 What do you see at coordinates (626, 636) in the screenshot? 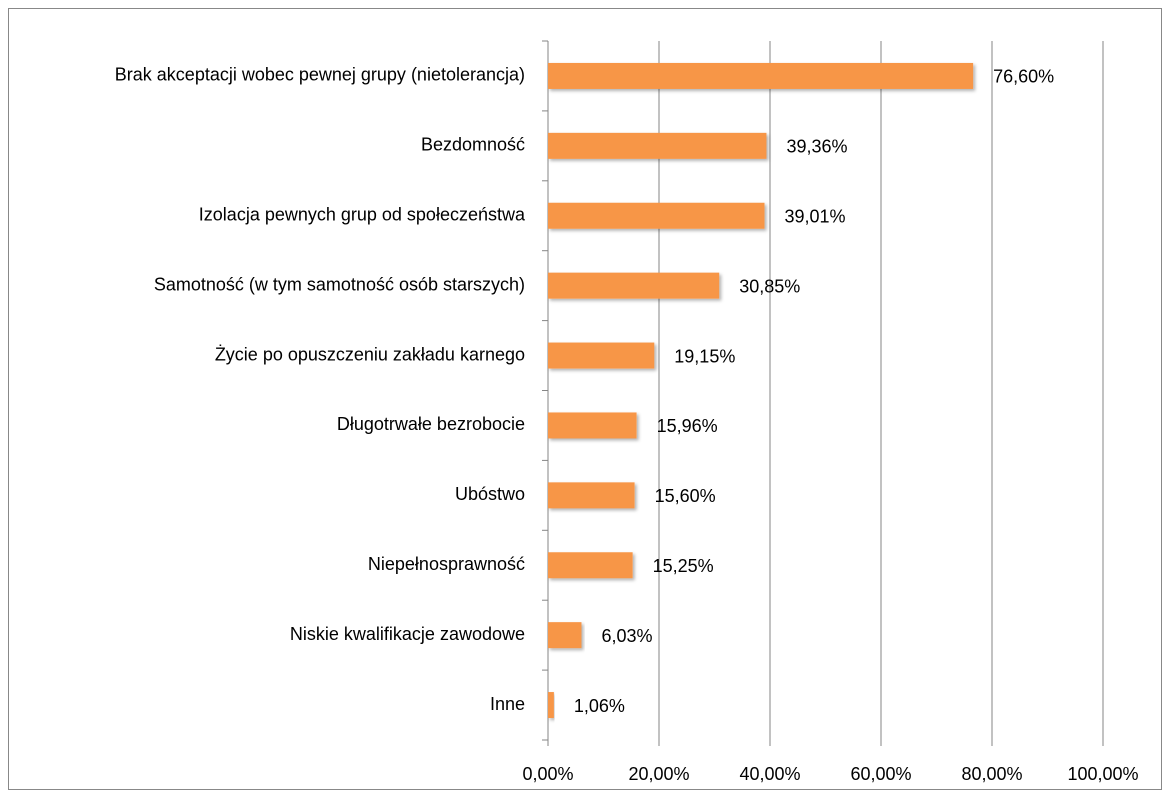
I see `value-label: 6,03%` at bounding box center [626, 636].